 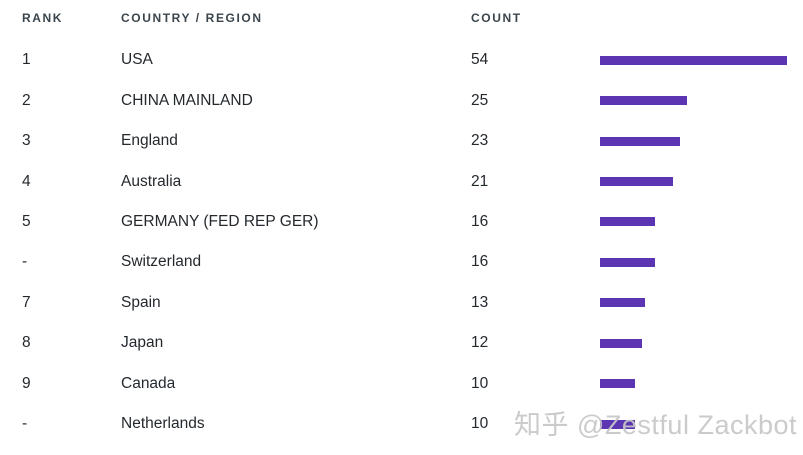 What do you see at coordinates (149, 141) in the screenshot?
I see `country-cell: England` at bounding box center [149, 141].